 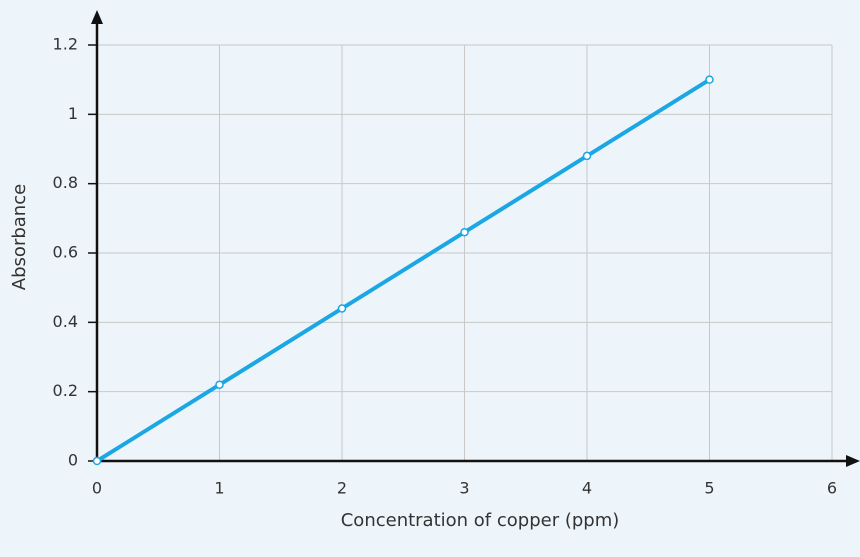 What do you see at coordinates (65, 252) in the screenshot?
I see `y-tick-label: 0.6` at bounding box center [65, 252].